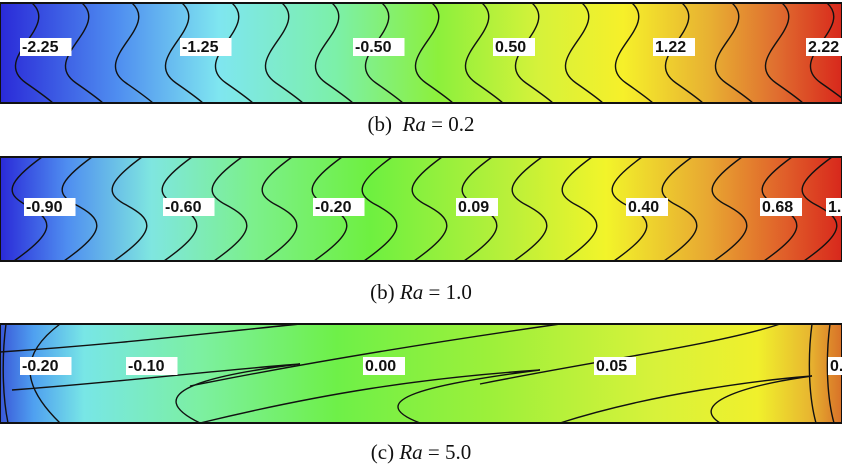 Image resolution: width=842 pixels, height=473 pixels. I want to click on contour-level-label: 0.40, so click(643, 207).